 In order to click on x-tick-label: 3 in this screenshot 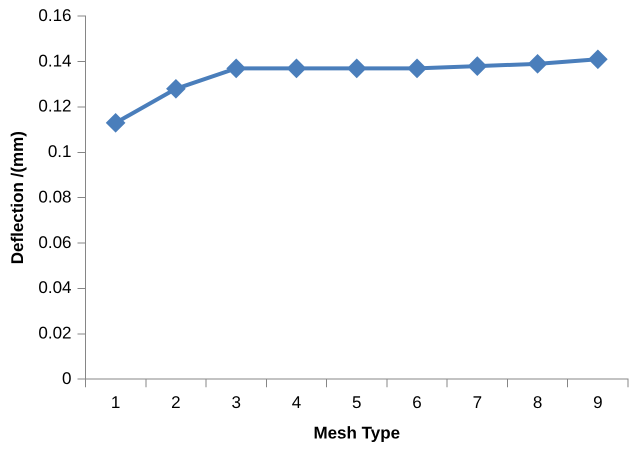, I will do `click(236, 402)`.